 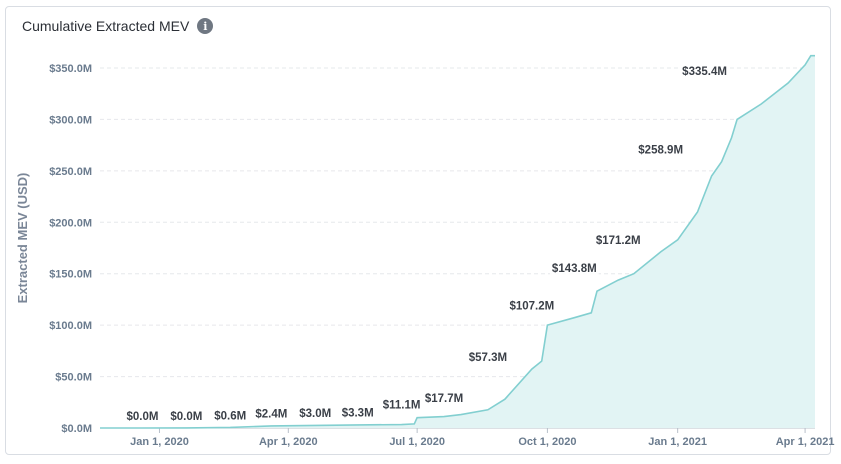 What do you see at coordinates (547, 442) in the screenshot?
I see `x-tick-label: Oct 1, 2020` at bounding box center [547, 442].